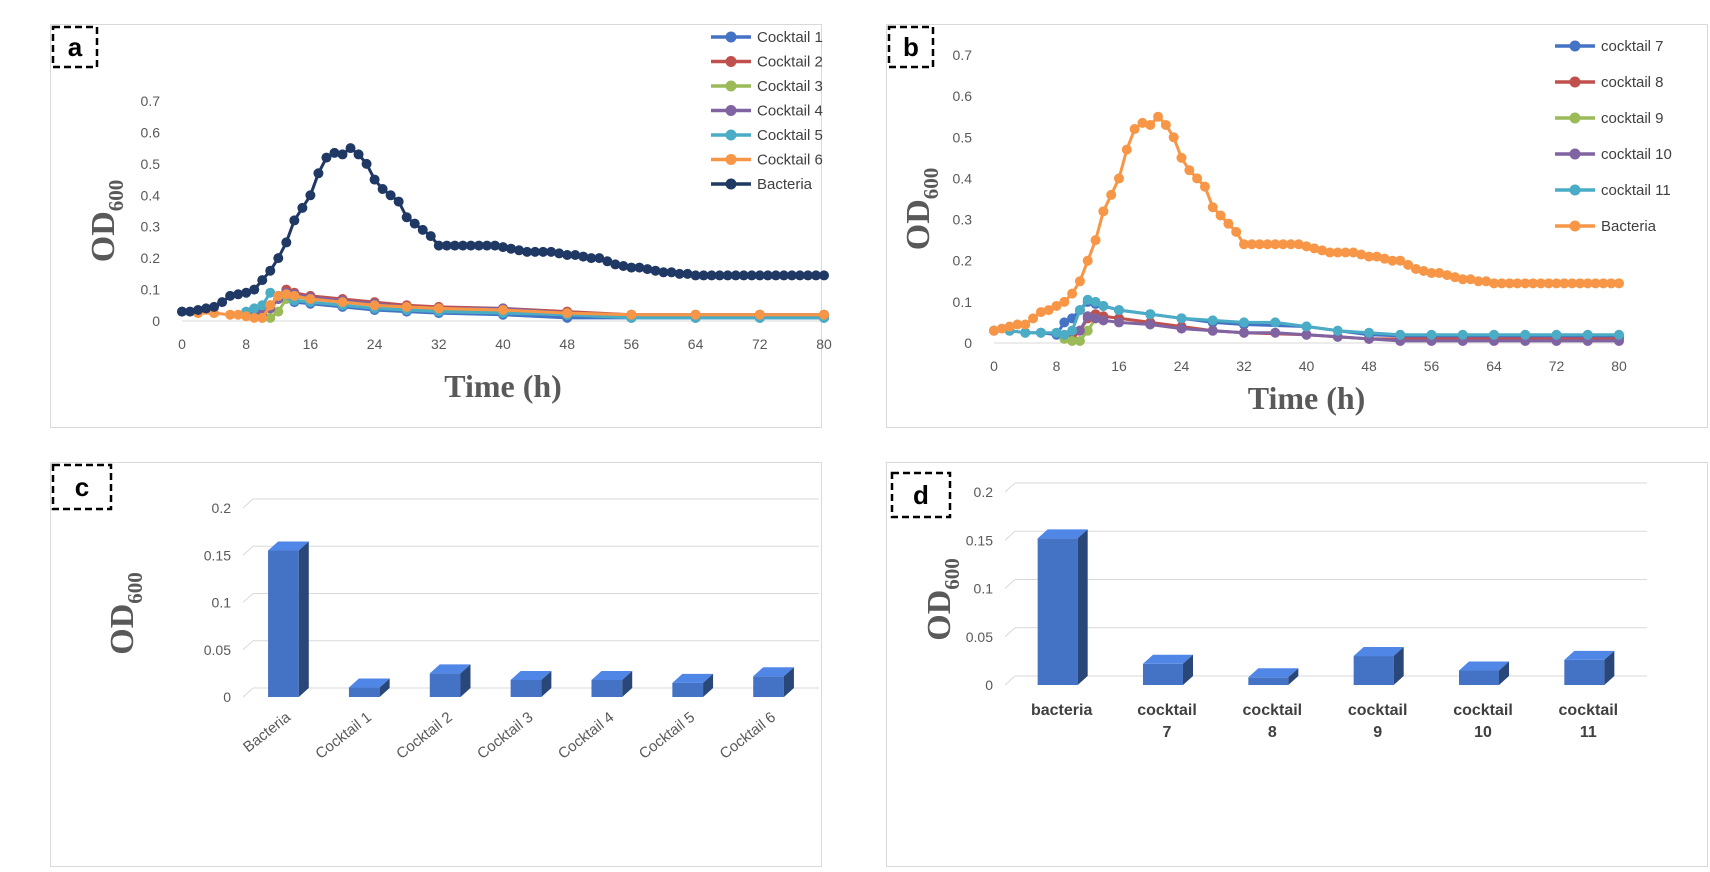  I want to click on y-axis-title-main: OD, so click(122, 629).